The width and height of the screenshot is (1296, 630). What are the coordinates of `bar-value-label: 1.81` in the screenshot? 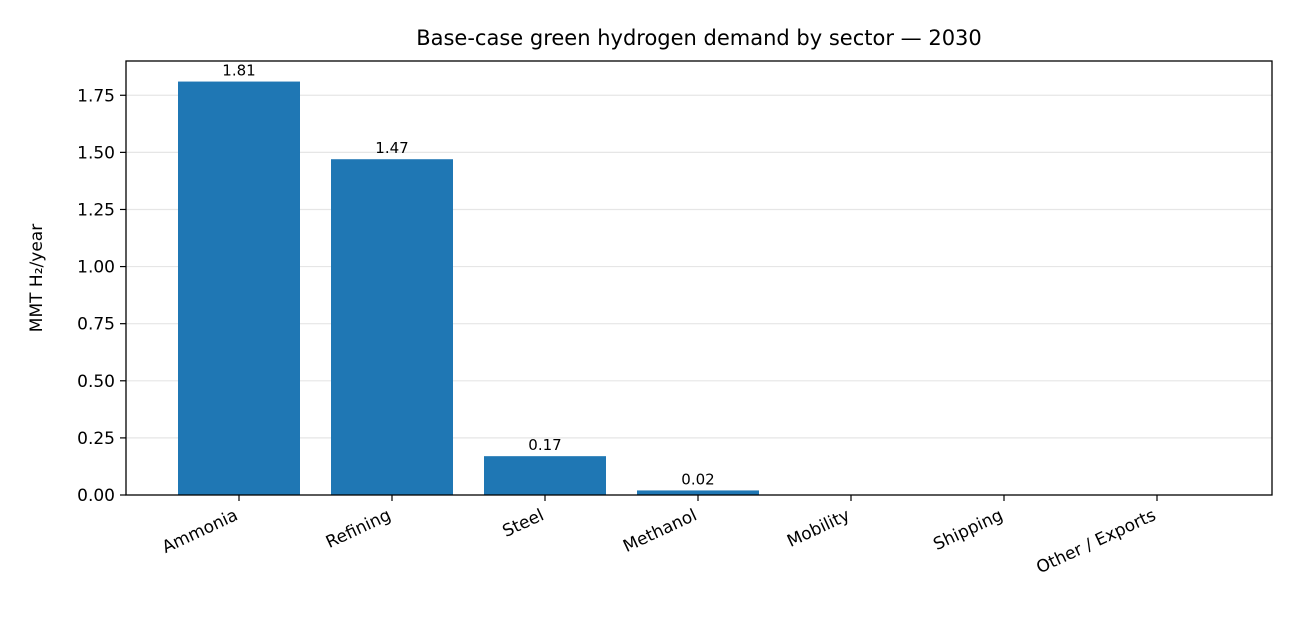 It's located at (238, 71).